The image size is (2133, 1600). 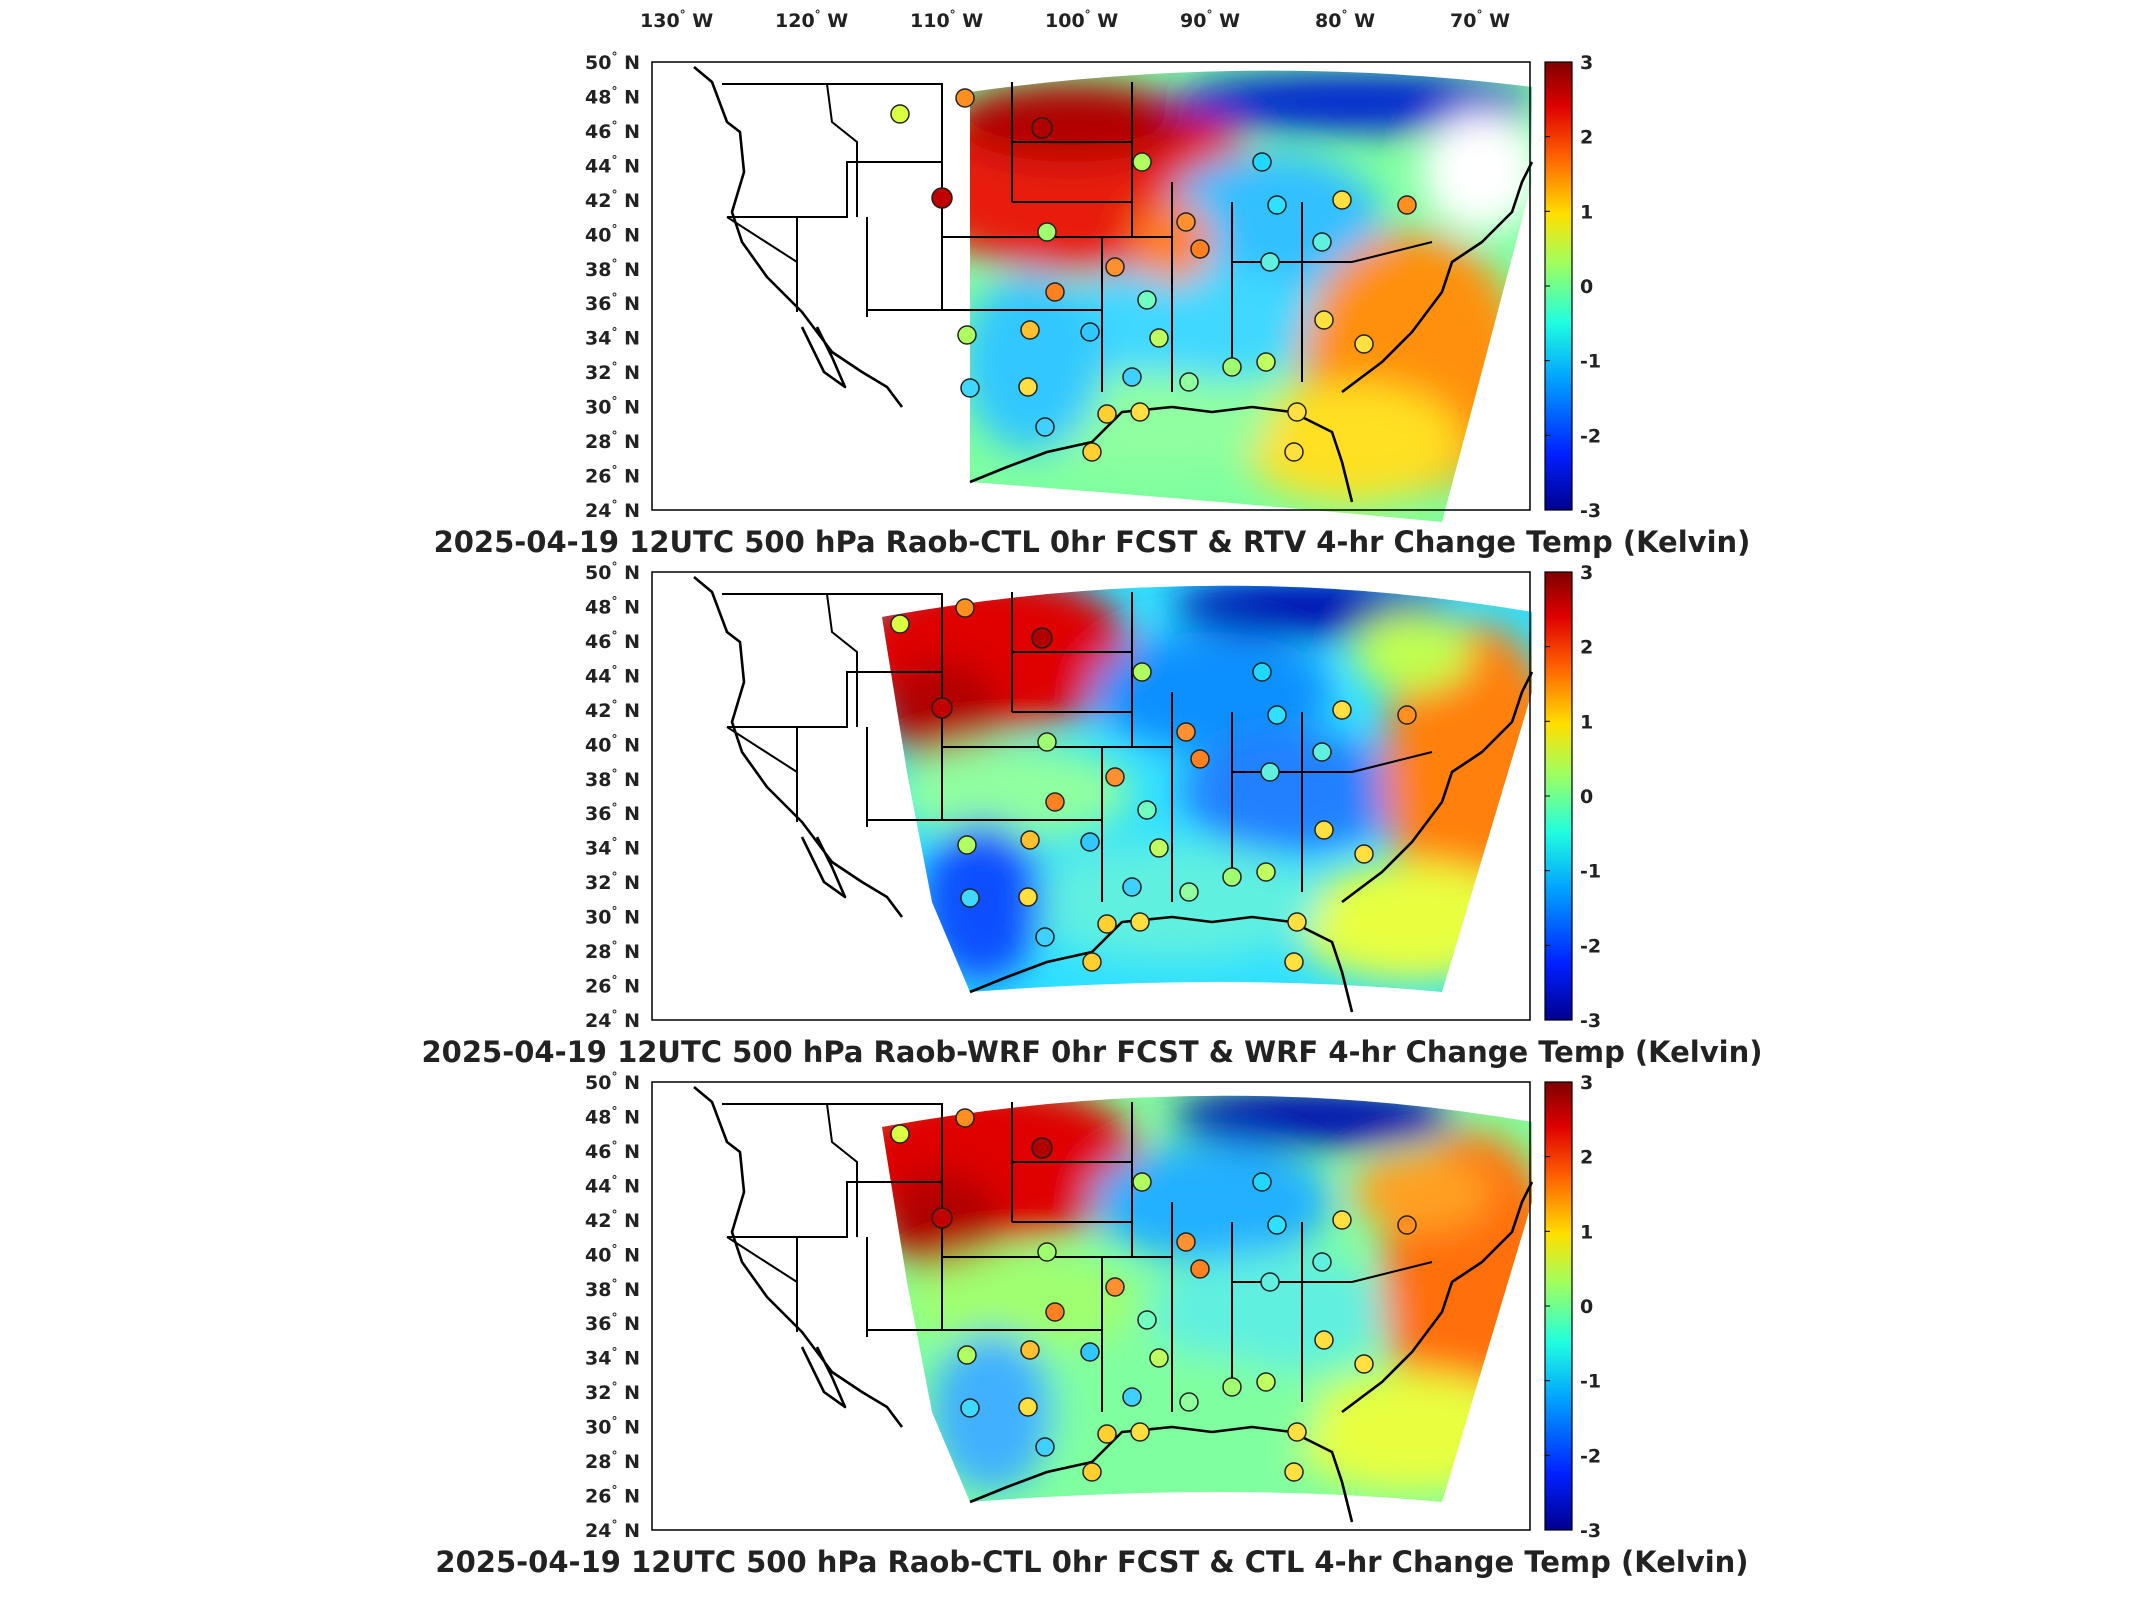 What do you see at coordinates (1572, 287) in the screenshot?
I see `panel-1-colorbar: 3 2 1 0 -1 -2 -3` at bounding box center [1572, 287].